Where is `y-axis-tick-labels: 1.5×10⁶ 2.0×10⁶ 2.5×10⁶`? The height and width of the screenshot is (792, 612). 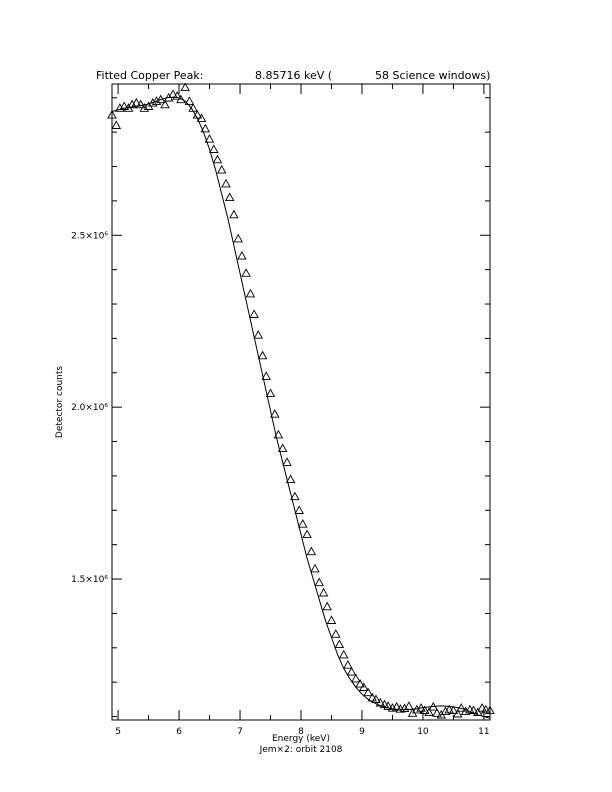
y-axis-tick-labels: 1.5×10⁶ 2.0×10⁶ 2.5×10⁶ is located at coordinates (89, 408).